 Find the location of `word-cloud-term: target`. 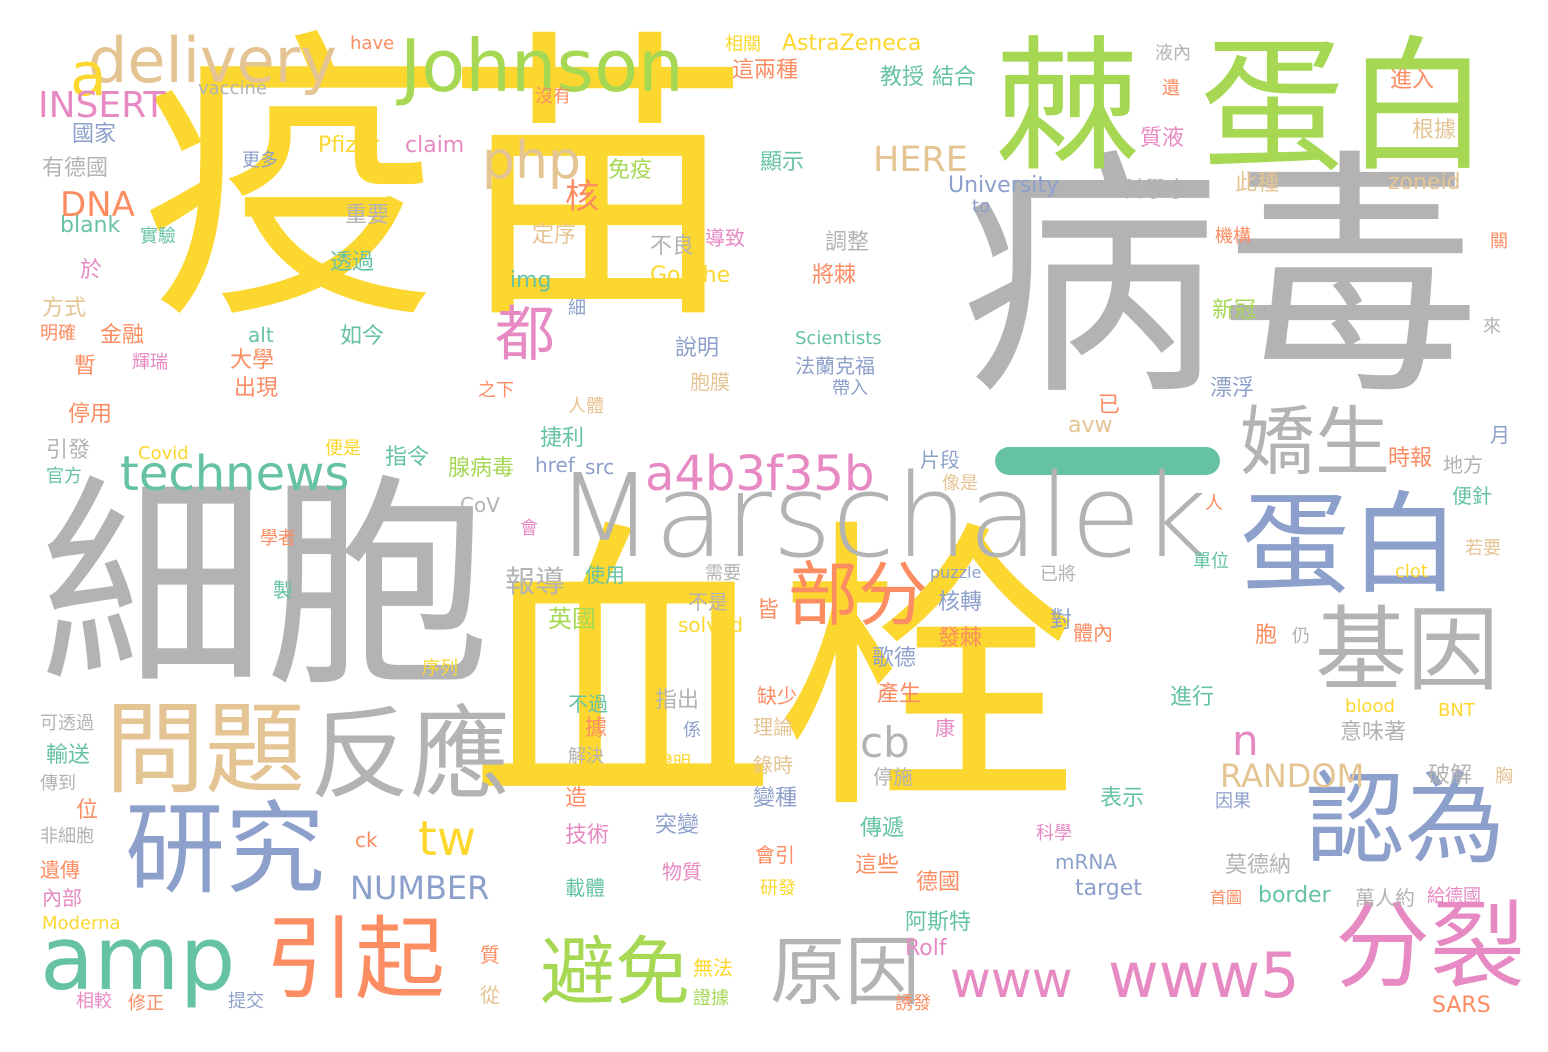

word-cloud-term: target is located at coordinates (1108, 888).